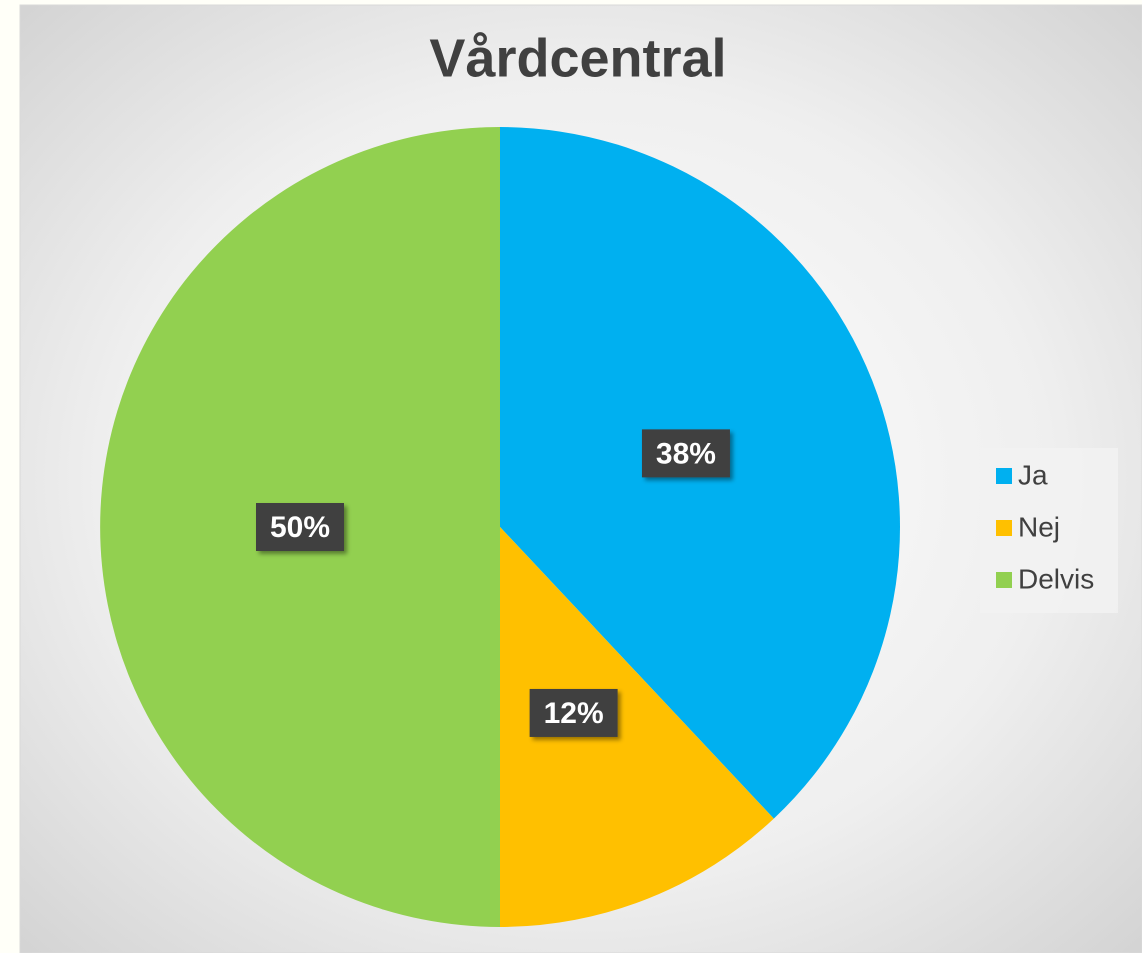 The height and width of the screenshot is (953, 1142). I want to click on data-label: 12%, so click(574, 713).